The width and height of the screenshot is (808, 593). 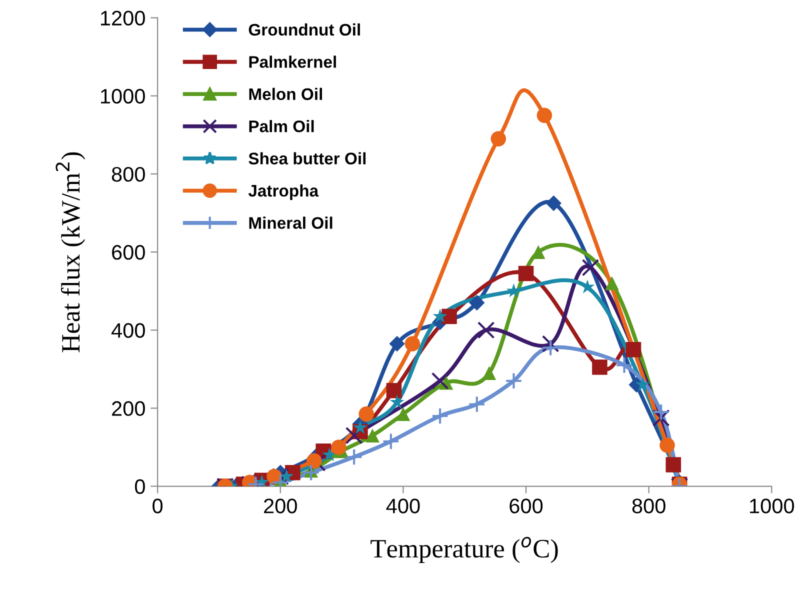 I want to click on x-tick-label: 400, so click(x=403, y=506).